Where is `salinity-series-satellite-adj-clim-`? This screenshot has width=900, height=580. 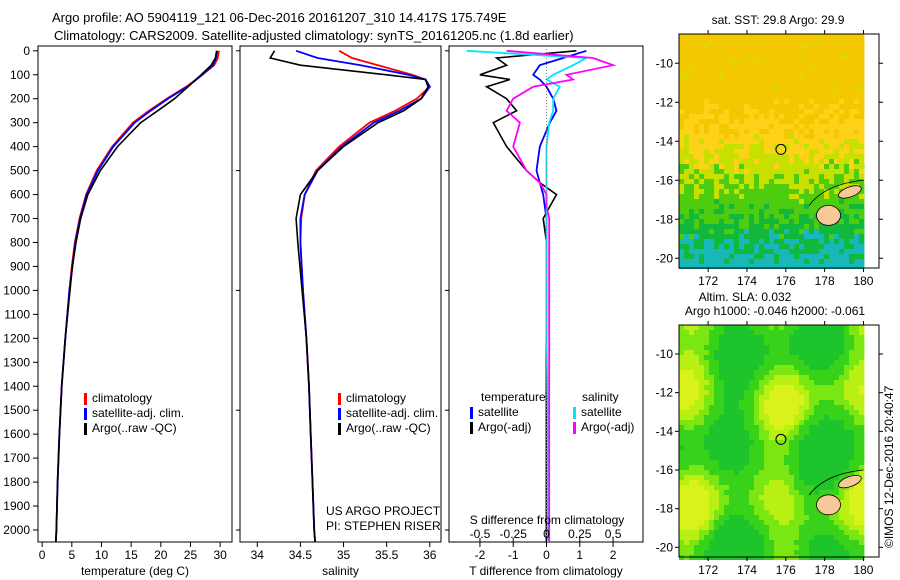
salinity-series-satellite-adj-clim- is located at coordinates (363, 296).